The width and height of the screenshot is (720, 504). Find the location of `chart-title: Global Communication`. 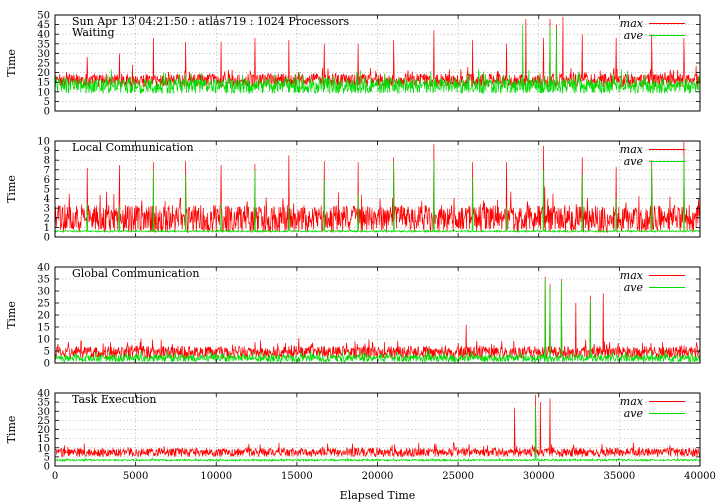

chart-title: Global Communication is located at coordinates (136, 273).